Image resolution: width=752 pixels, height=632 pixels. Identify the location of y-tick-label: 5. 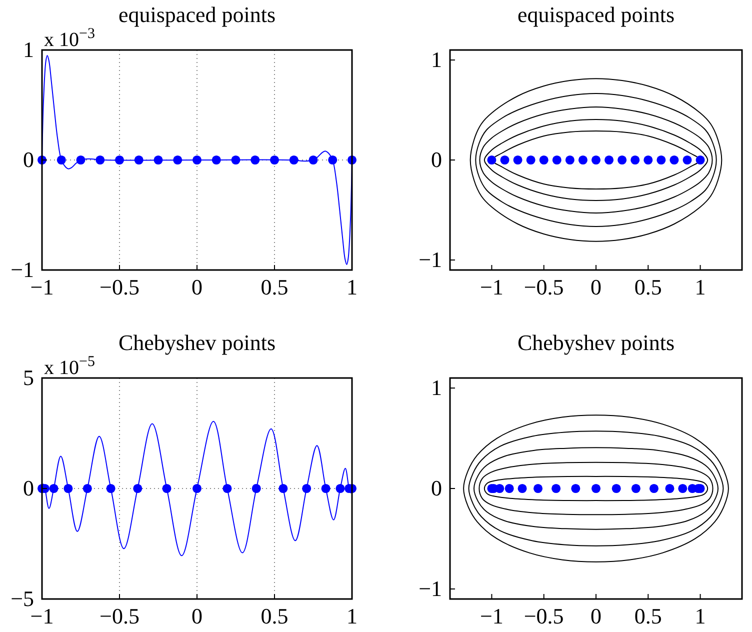
(28, 377).